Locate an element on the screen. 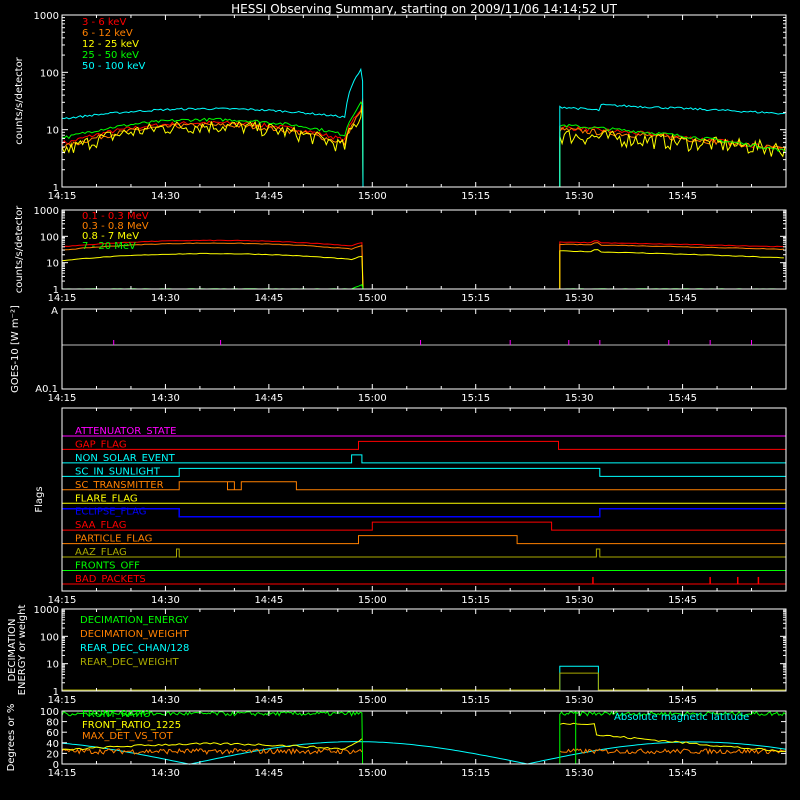 Image resolution: width=800 pixels, height=800 pixels. ratio-panel-xtick-label: 14:15 is located at coordinates (62, 773).